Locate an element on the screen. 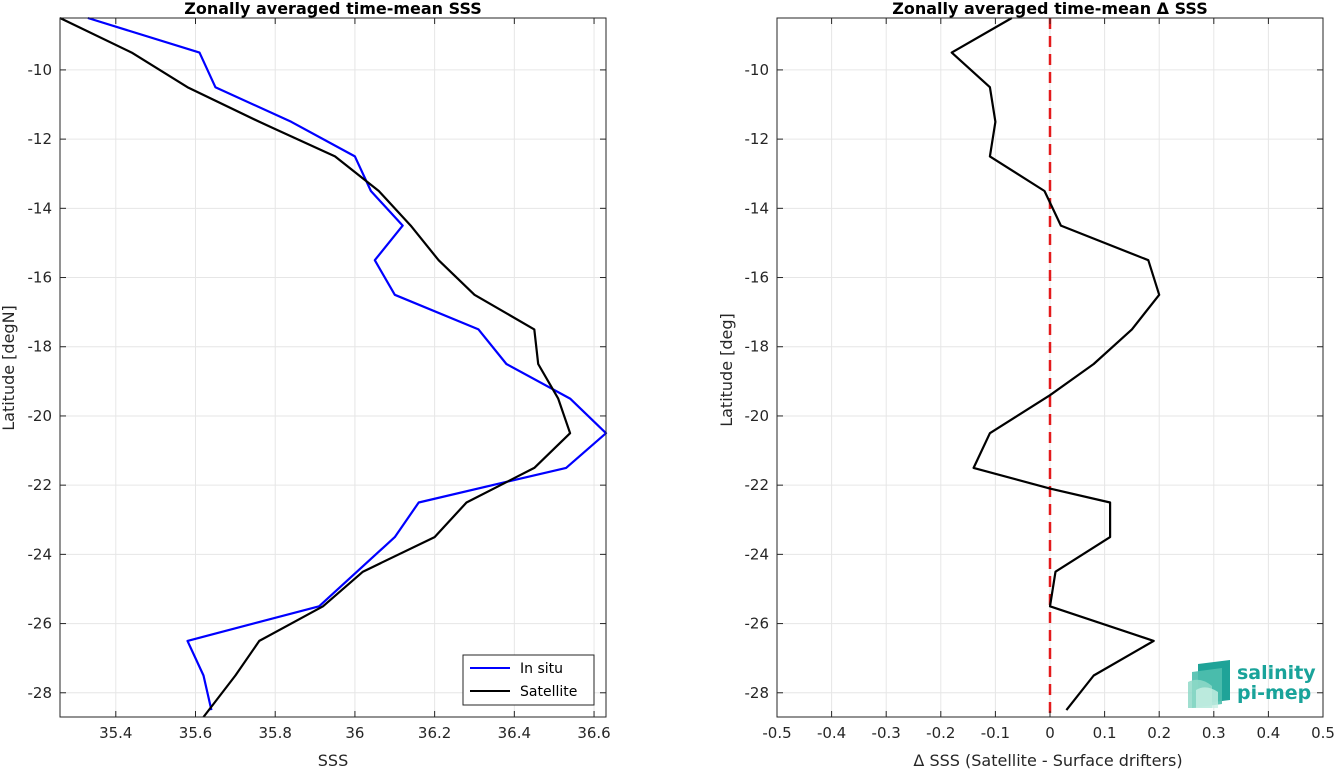 The width and height of the screenshot is (1336, 769). x-tick-label: -0.1 is located at coordinates (995, 733).